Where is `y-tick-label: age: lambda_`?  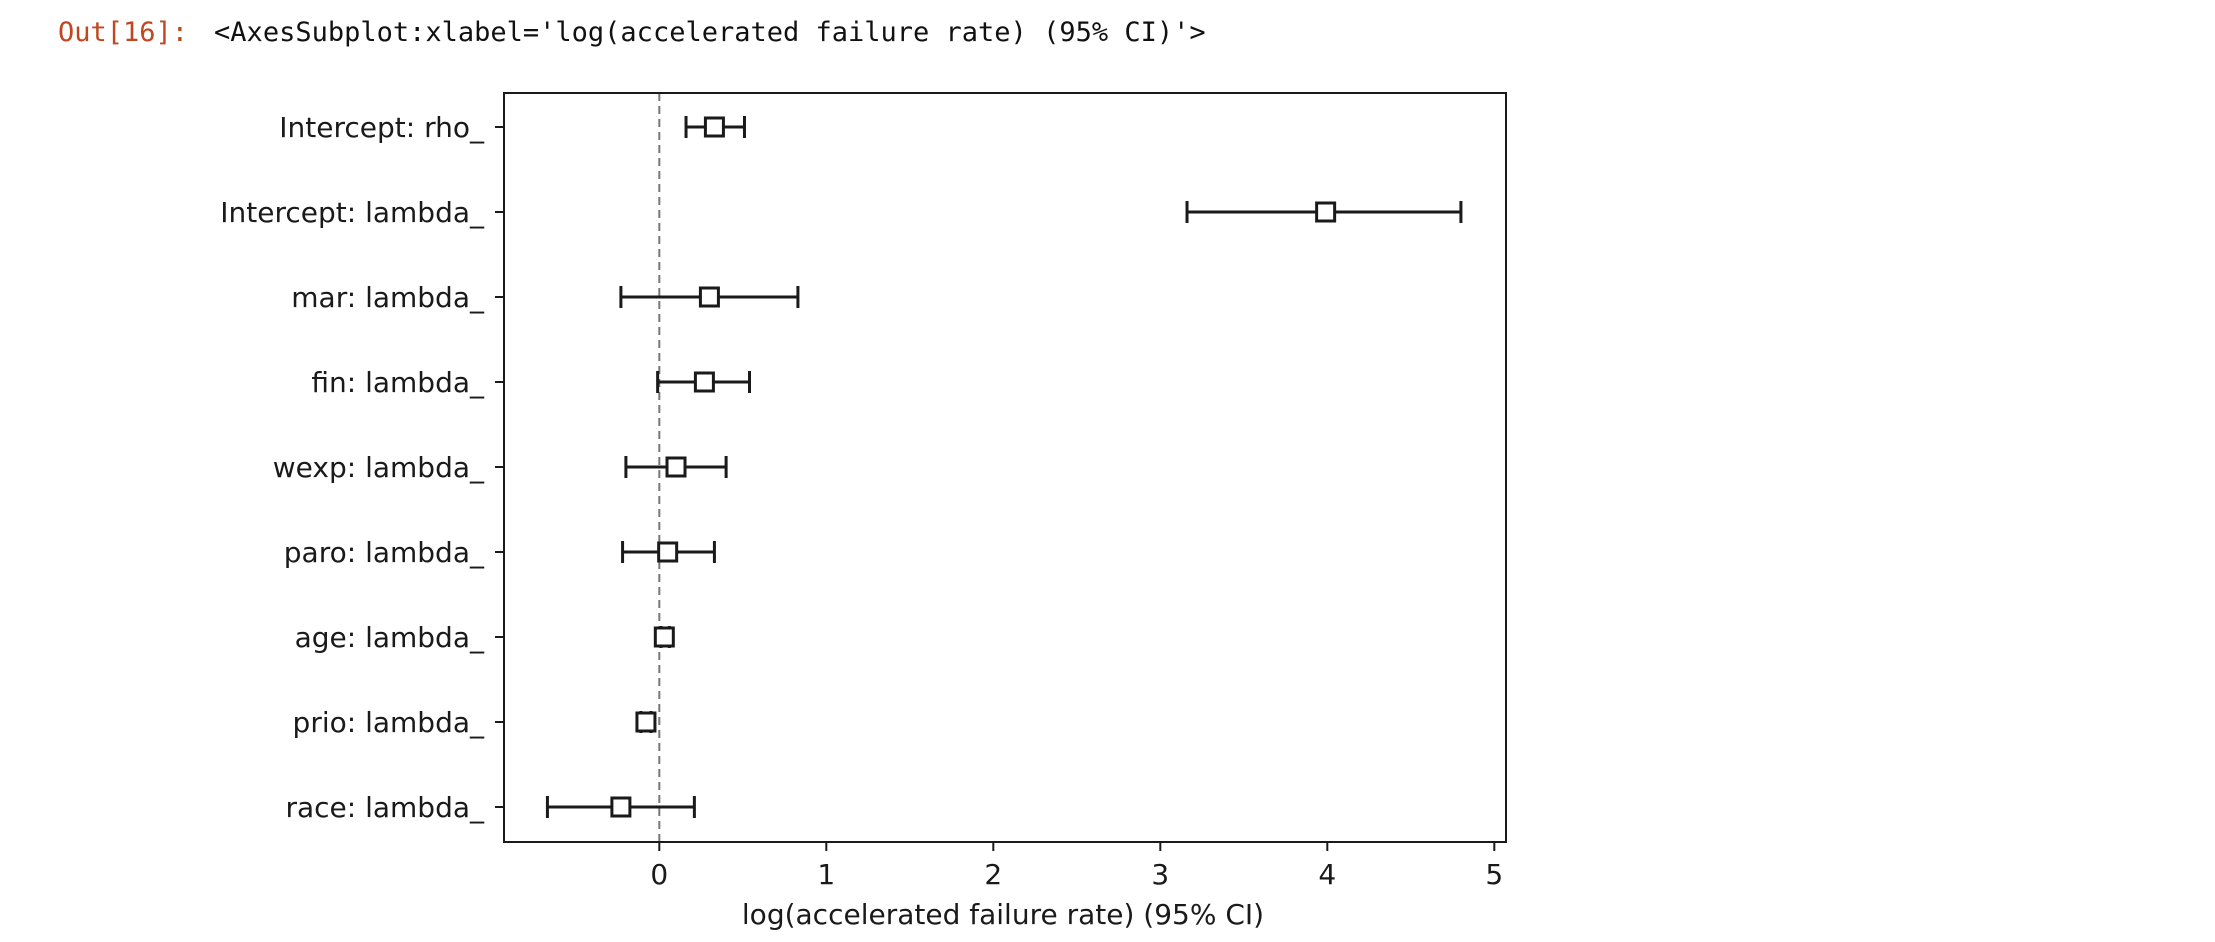
y-tick-label: age: lambda_ is located at coordinates (390, 637).